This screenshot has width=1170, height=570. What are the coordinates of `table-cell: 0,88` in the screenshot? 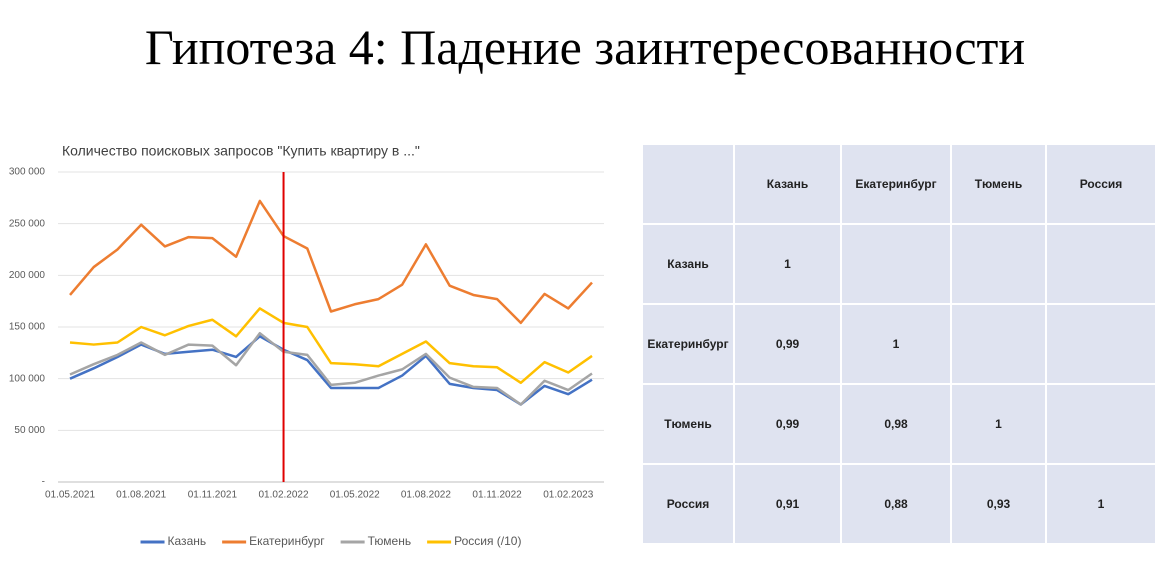 It's located at (896, 504).